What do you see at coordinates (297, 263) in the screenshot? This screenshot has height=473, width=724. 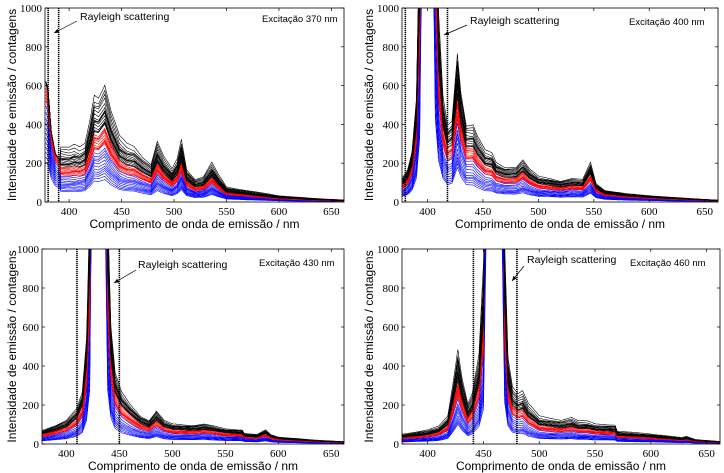 I see `excitation-label: Excitação 430 nm` at bounding box center [297, 263].